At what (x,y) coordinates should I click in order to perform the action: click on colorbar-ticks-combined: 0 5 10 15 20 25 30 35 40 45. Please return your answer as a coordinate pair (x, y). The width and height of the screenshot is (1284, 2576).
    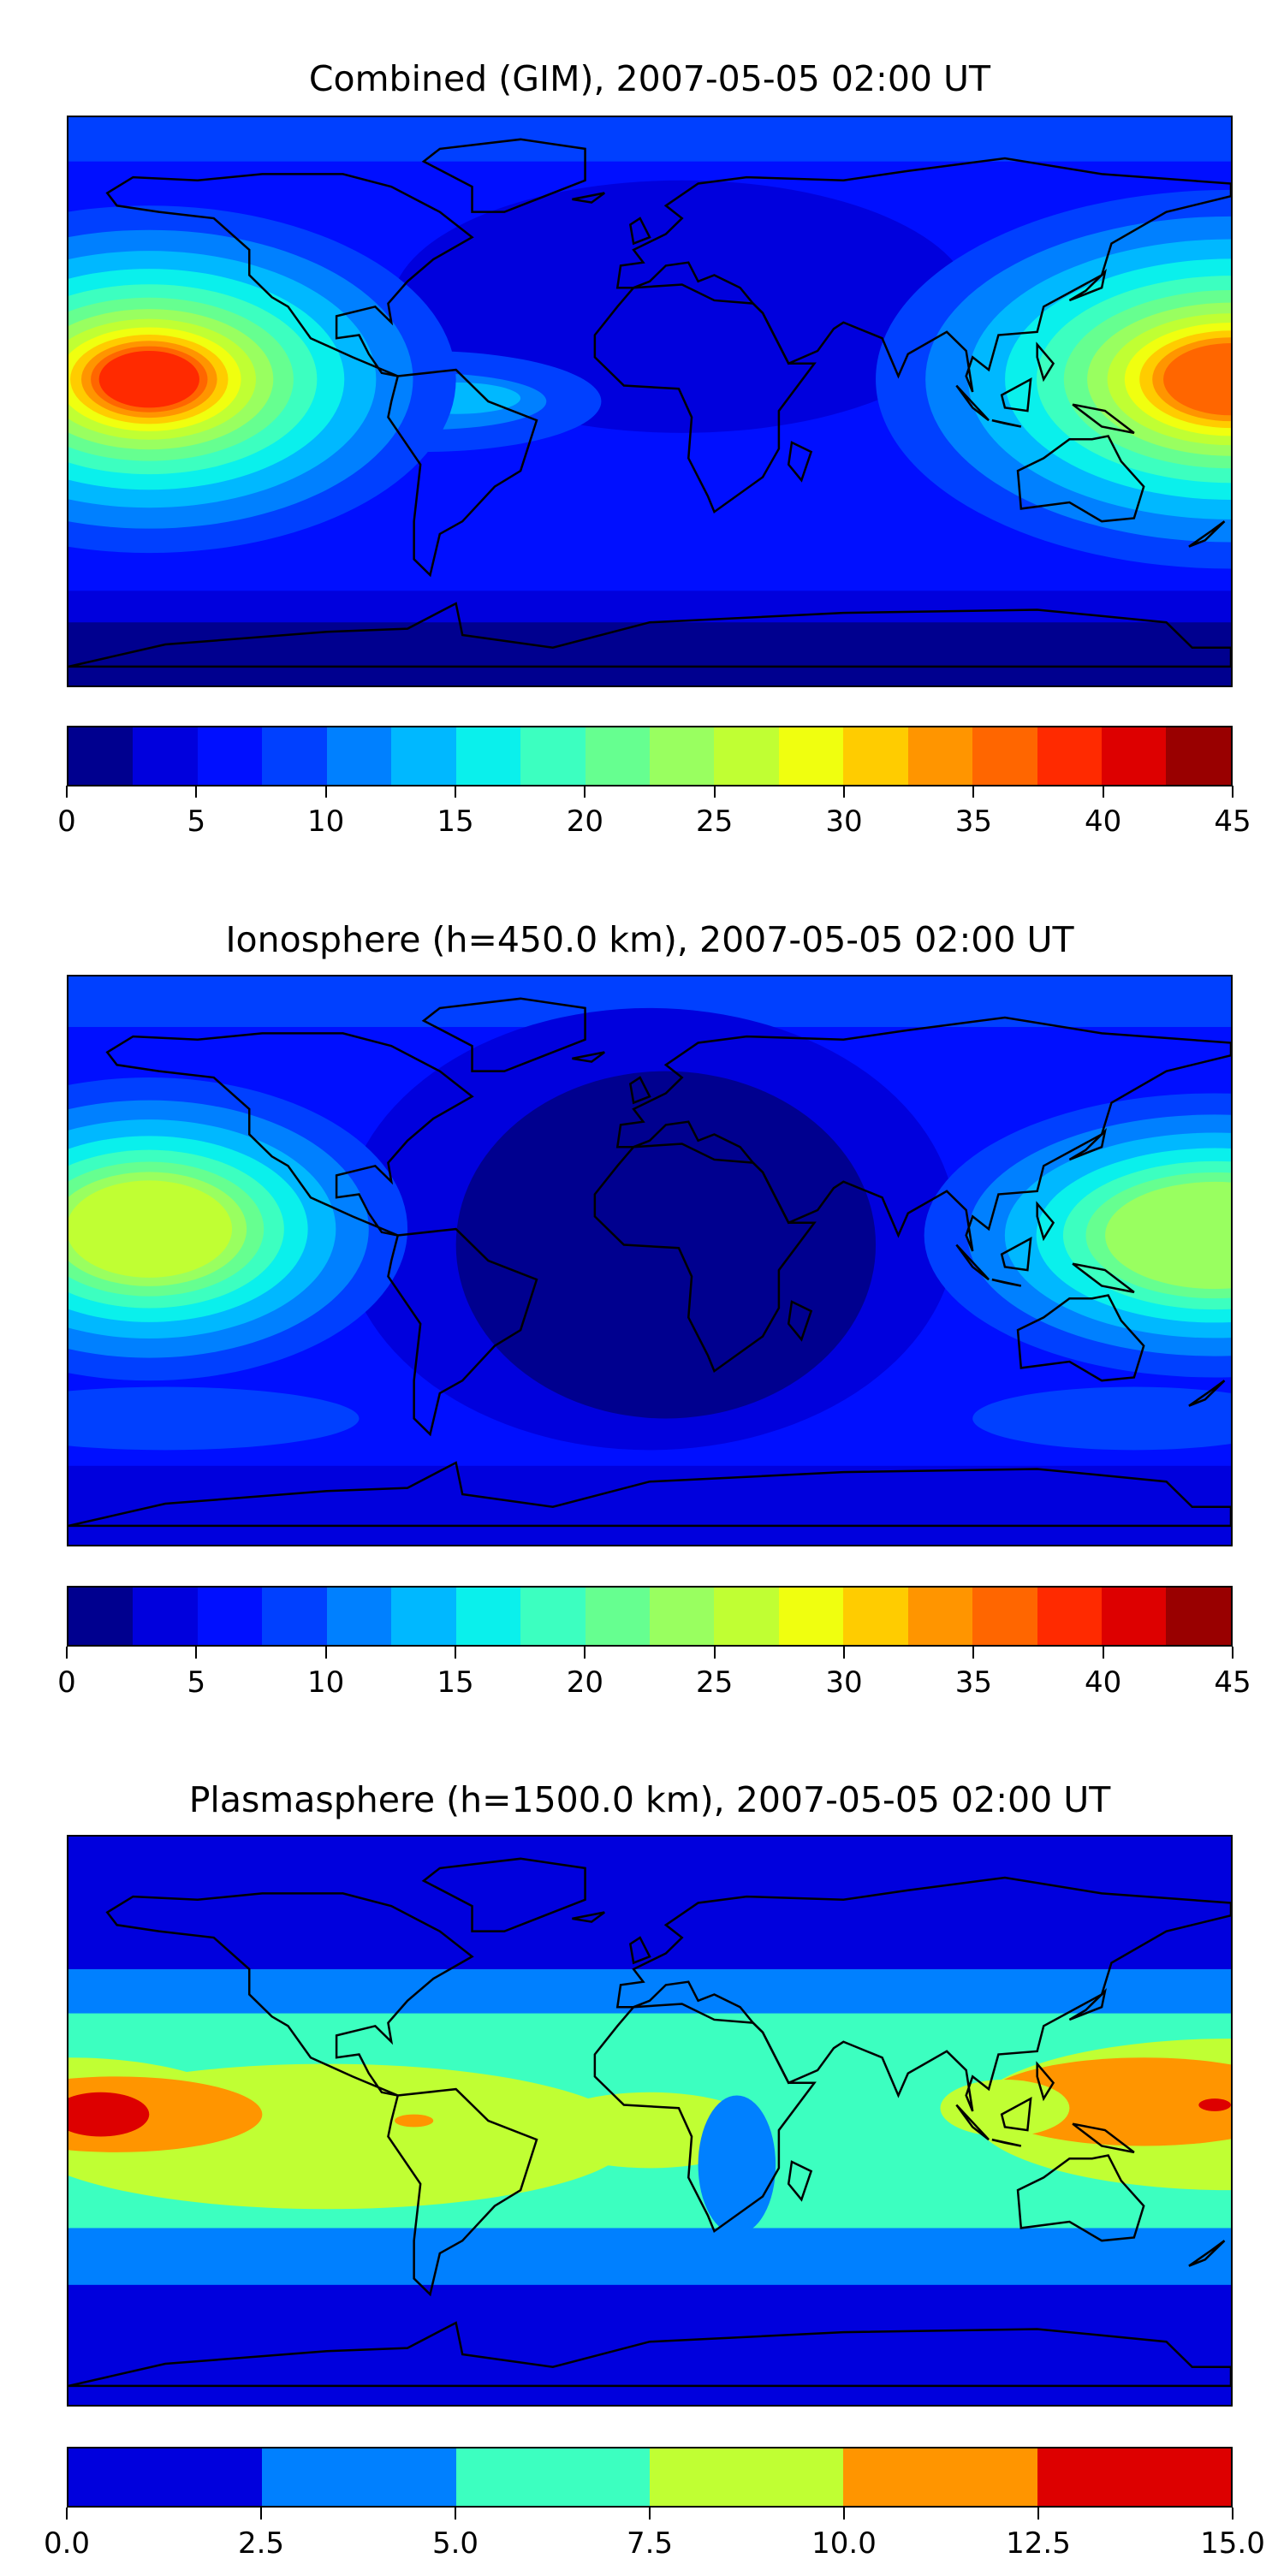
    Looking at the image, I should click on (654, 820).